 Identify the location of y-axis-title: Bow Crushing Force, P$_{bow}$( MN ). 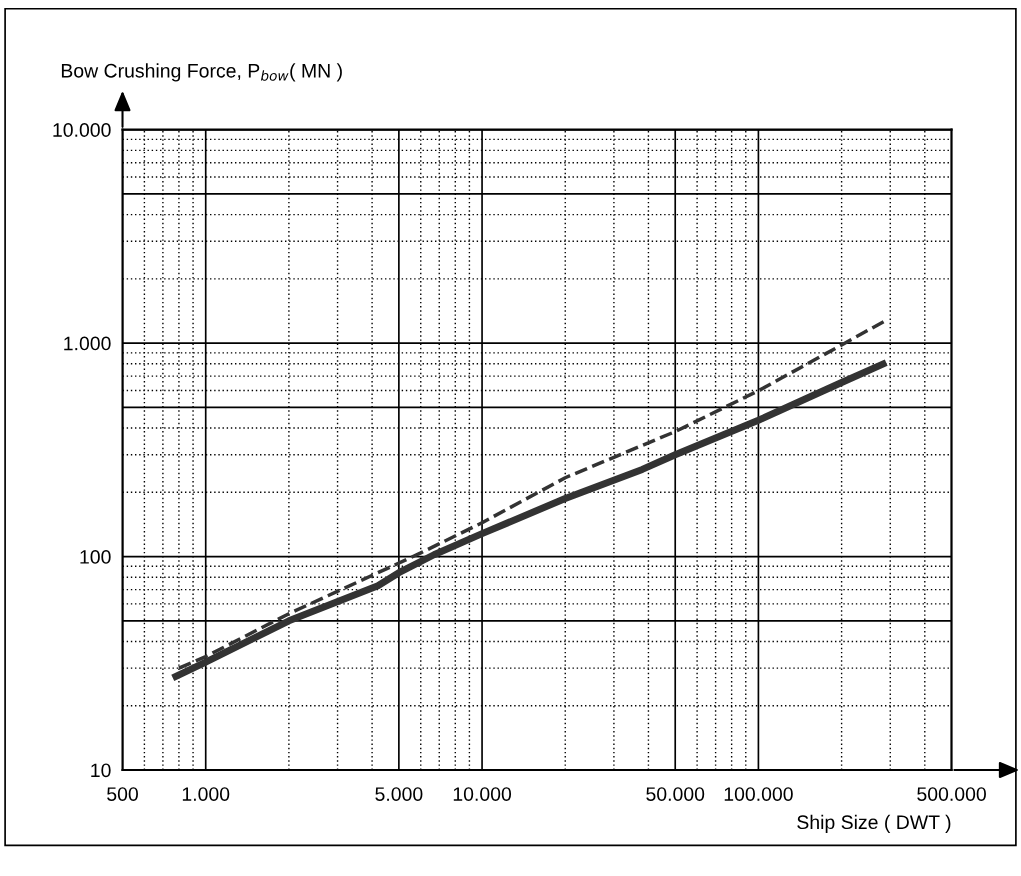
(201, 72).